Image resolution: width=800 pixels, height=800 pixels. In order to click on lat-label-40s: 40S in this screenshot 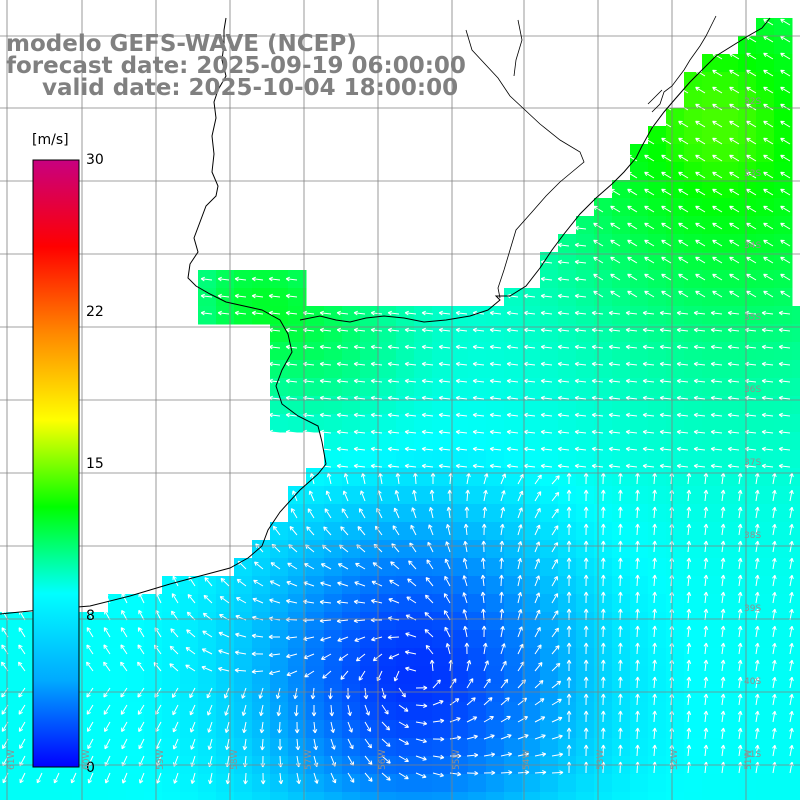, I will do `click(753, 682)`.